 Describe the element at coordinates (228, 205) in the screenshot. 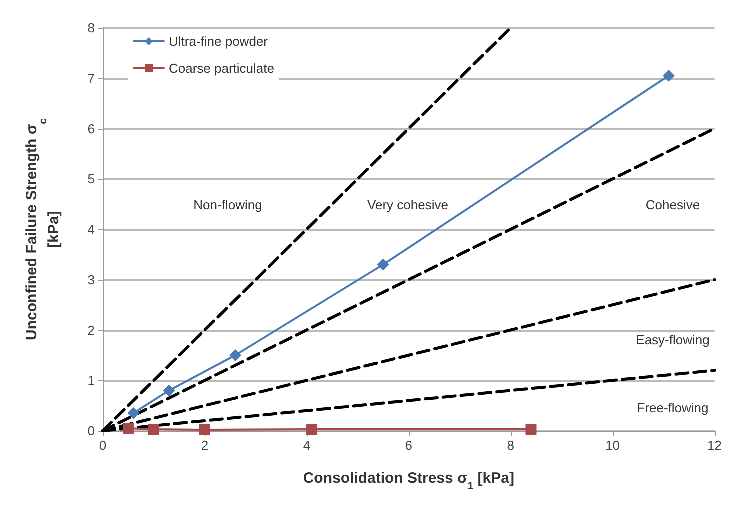

I see `annotation: Non-flowing` at that location.